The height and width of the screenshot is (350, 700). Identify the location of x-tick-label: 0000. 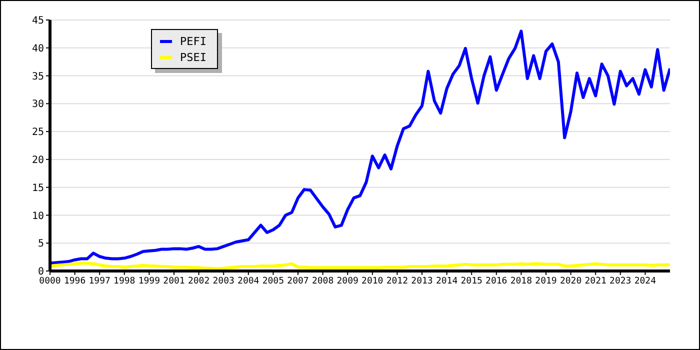
(50, 281).